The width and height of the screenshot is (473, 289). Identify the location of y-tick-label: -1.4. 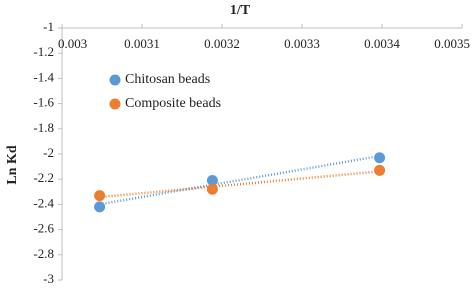
(43, 76).